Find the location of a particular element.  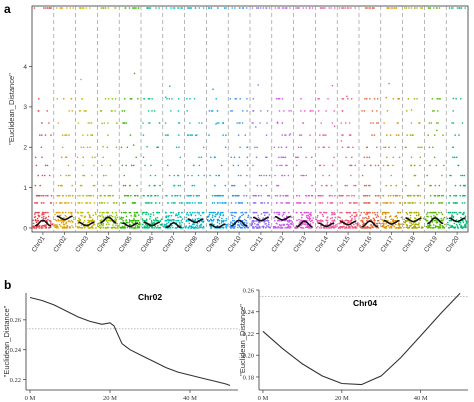

y-tick-label: 0 is located at coordinates (25, 228).